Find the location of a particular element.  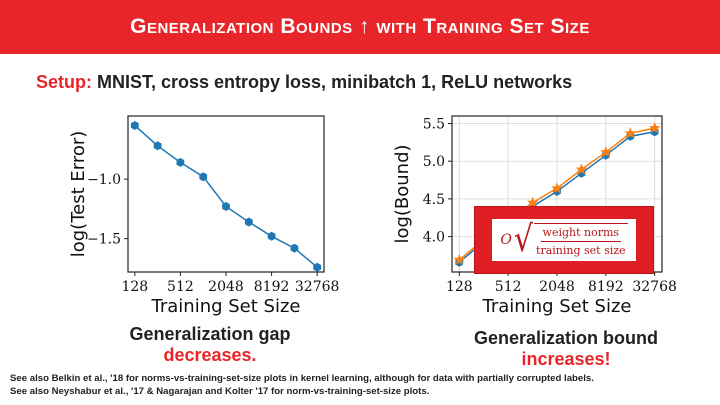

left-xtick-label-3: 8192 is located at coordinates (272, 287).